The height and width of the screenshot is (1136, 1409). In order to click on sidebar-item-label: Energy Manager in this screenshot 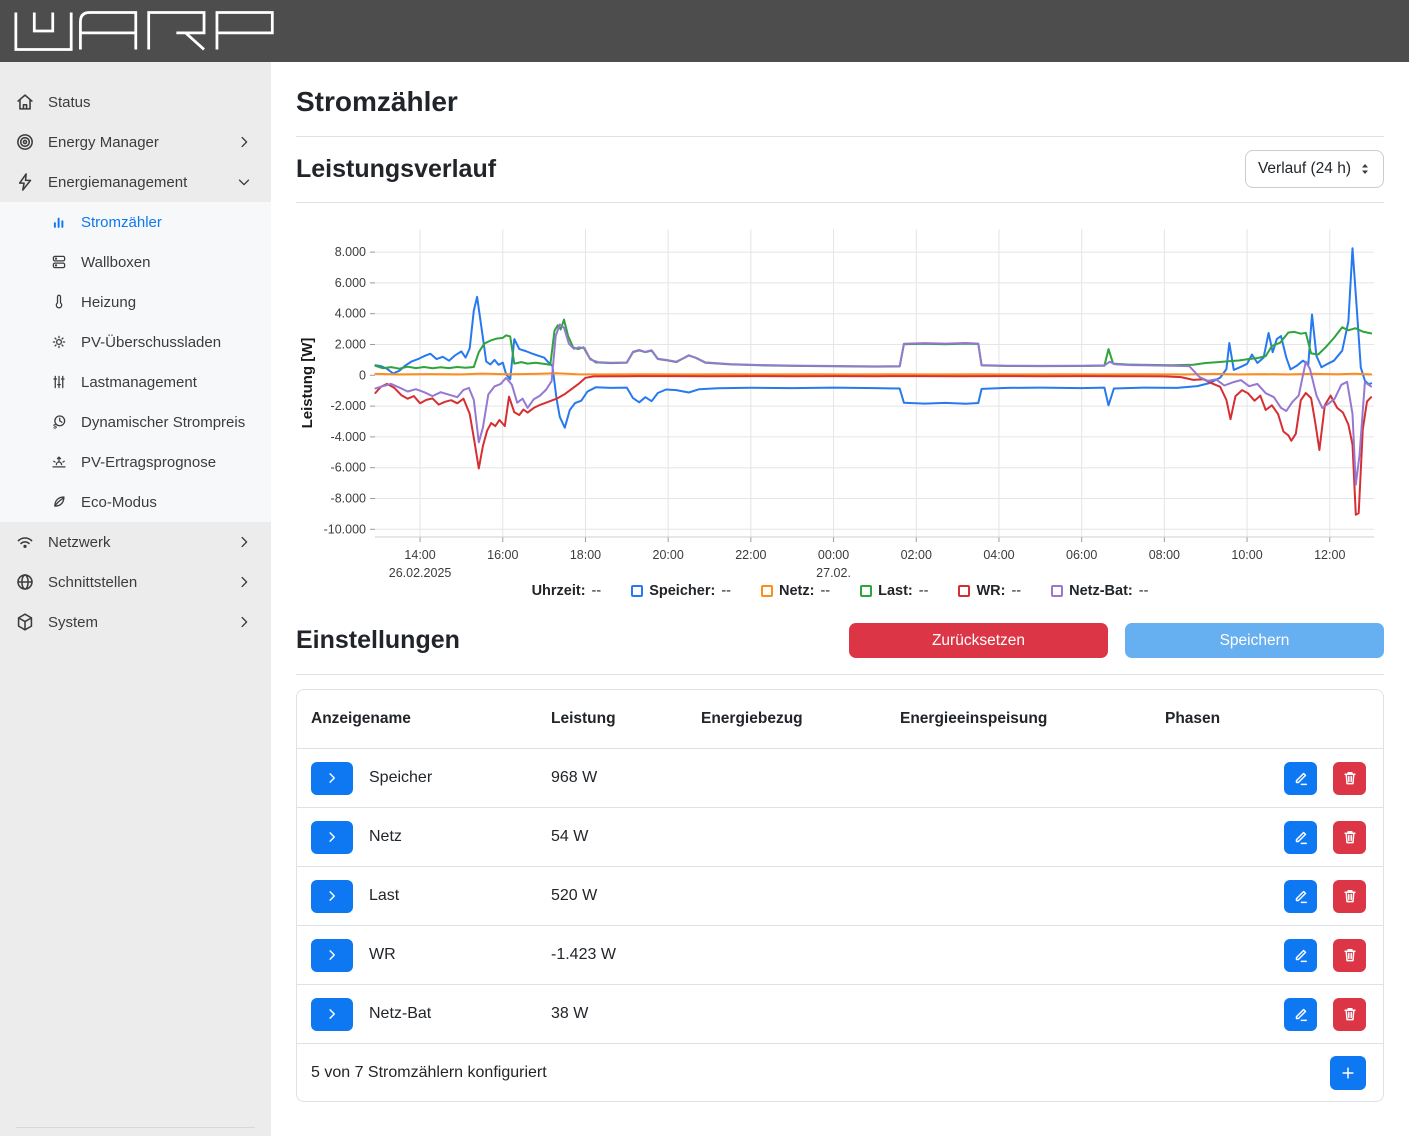, I will do `click(103, 142)`.